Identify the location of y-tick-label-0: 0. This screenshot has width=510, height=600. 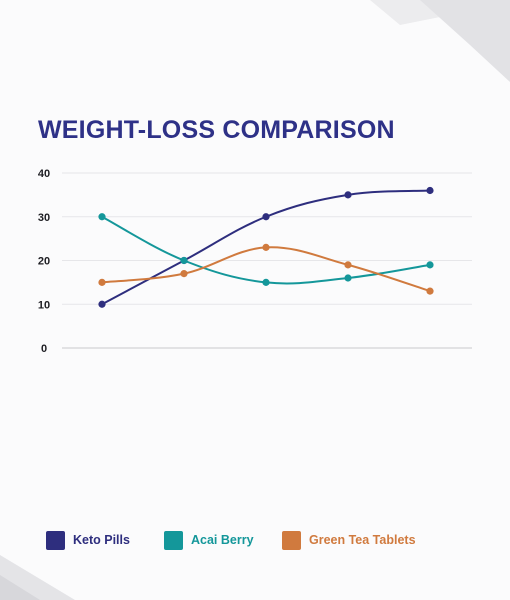
(44, 349).